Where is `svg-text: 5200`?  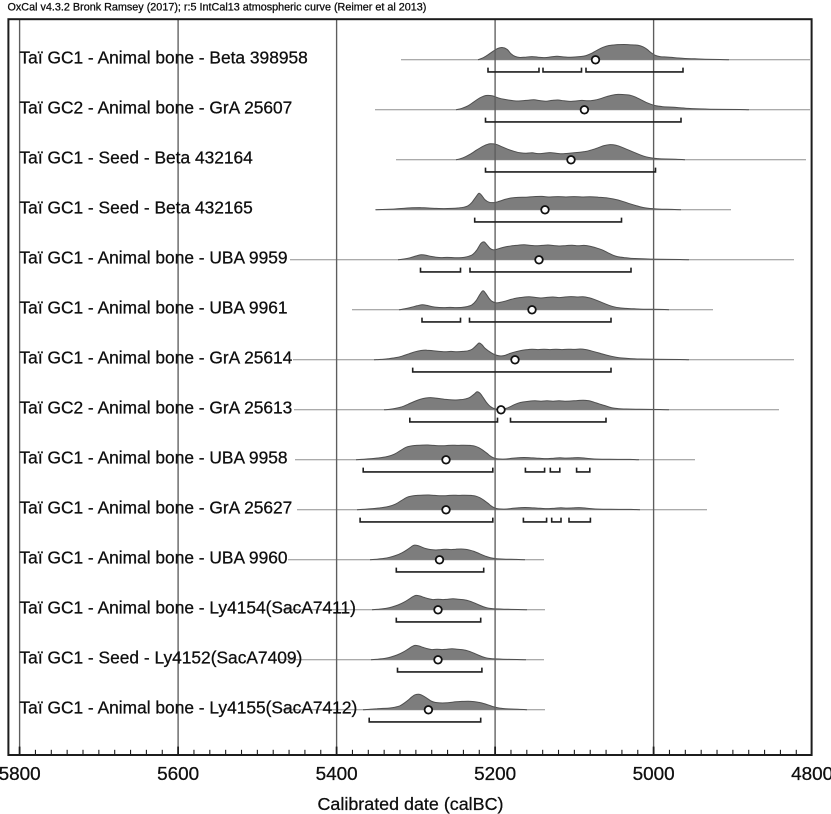 svg-text: 5200 is located at coordinates (495, 774).